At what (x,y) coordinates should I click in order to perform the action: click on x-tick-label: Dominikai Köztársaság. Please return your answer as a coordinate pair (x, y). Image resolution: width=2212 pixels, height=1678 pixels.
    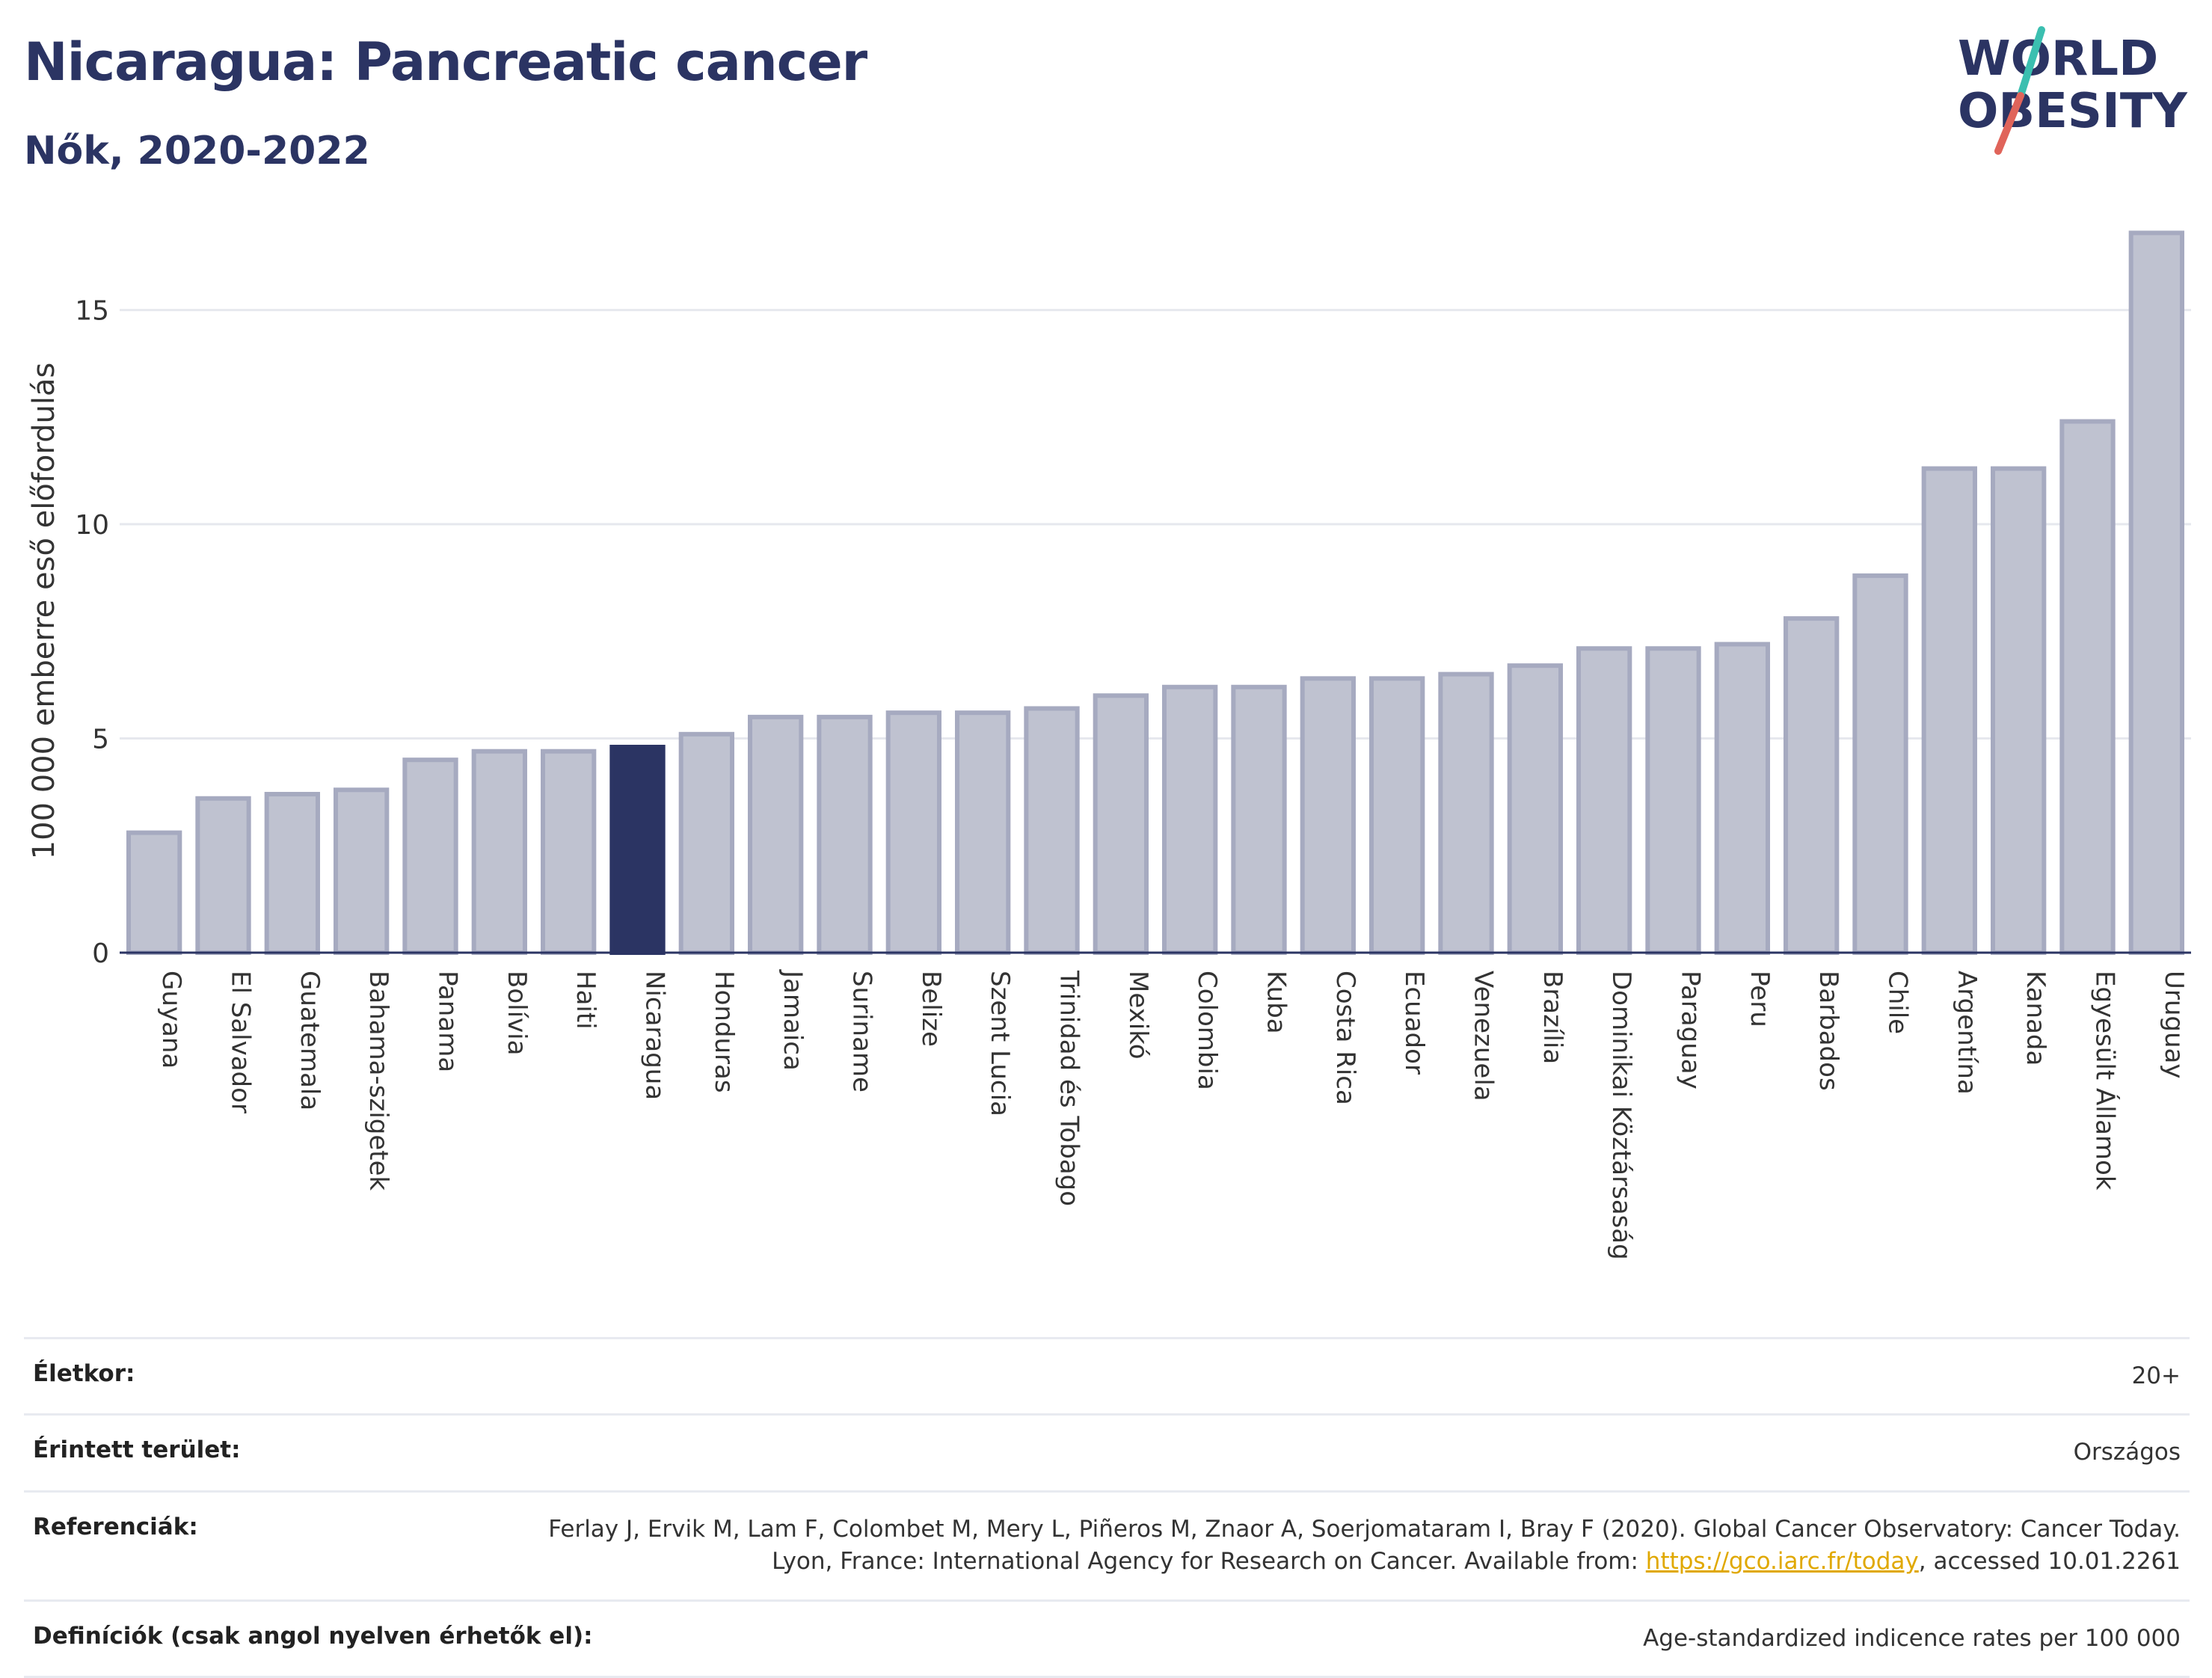
    Looking at the image, I should click on (1621, 1116).